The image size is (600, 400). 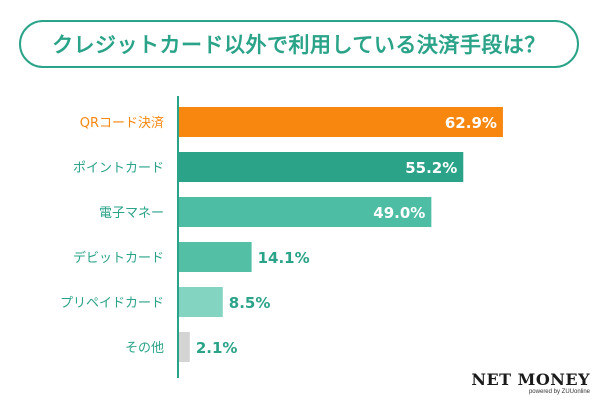 I want to click on logo-name: NET MONEY, so click(x=530, y=379).